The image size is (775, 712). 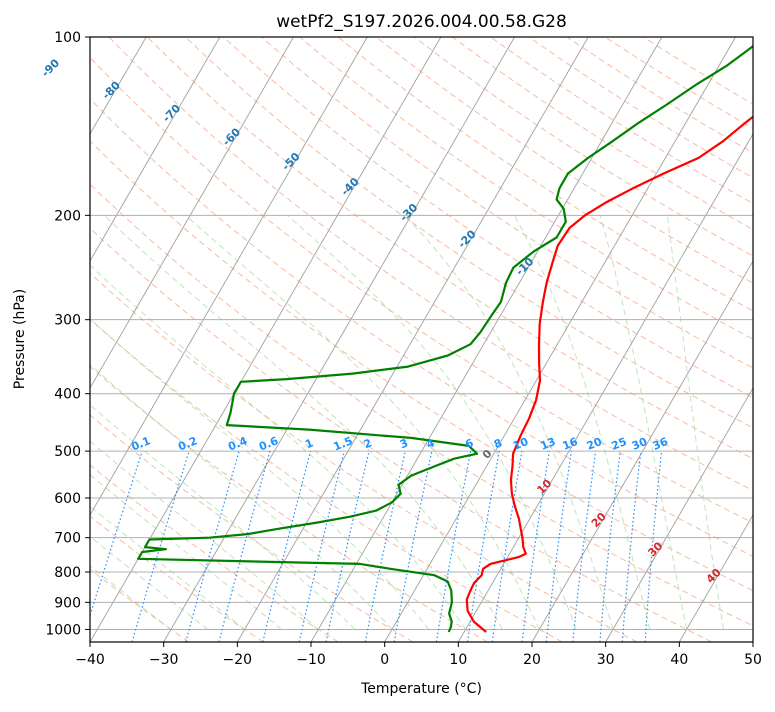 I want to click on moist-adiabat-label: 20, so click(x=599, y=520).